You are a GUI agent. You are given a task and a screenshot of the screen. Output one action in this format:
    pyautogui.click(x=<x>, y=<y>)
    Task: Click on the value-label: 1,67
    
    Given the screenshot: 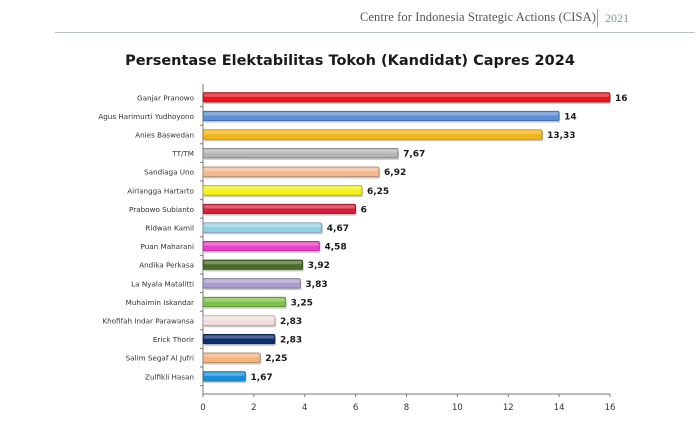 What is the action you would take?
    pyautogui.click(x=261, y=378)
    